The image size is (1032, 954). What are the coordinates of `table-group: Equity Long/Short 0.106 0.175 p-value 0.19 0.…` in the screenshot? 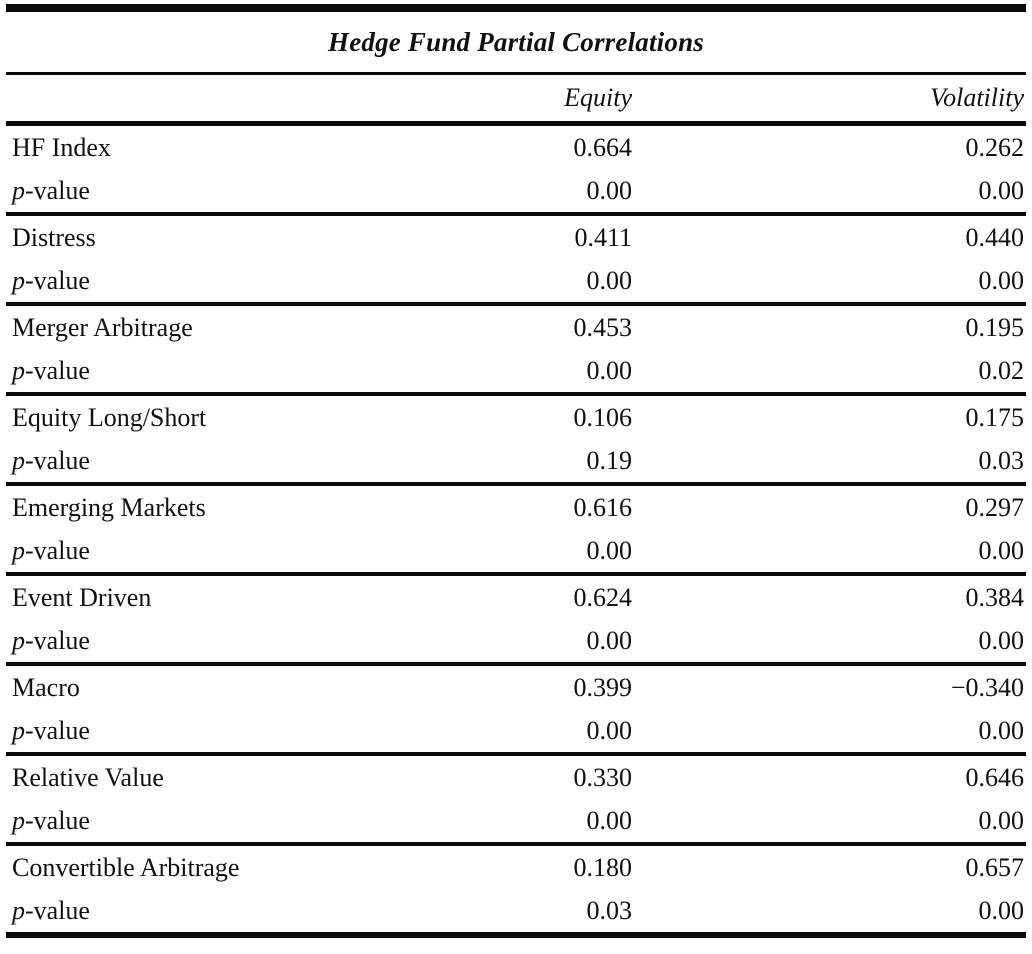 It's located at (516, 441).